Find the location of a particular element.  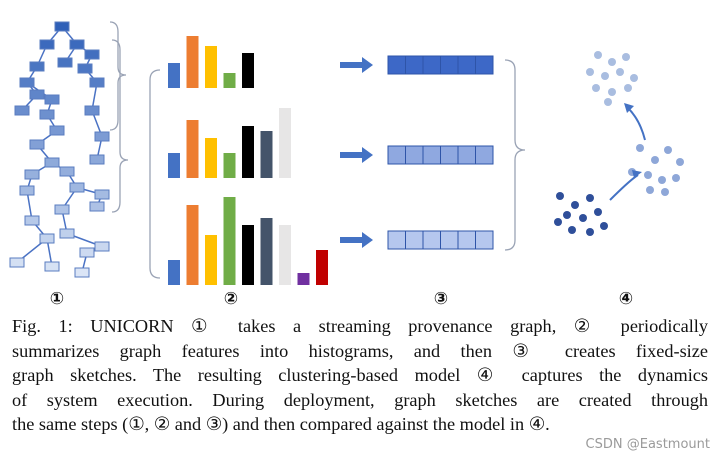

step-label: ④ is located at coordinates (626, 299).